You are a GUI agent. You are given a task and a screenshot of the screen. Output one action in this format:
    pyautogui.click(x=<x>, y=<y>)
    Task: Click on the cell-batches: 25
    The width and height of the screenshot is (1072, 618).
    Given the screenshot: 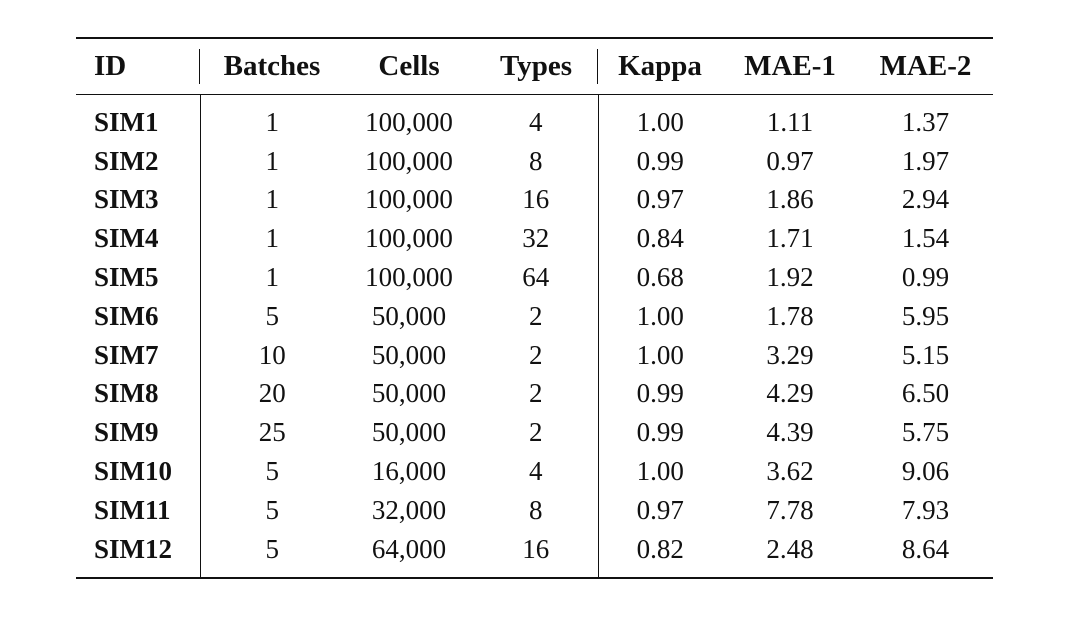 What is the action you would take?
    pyautogui.click(x=272, y=432)
    